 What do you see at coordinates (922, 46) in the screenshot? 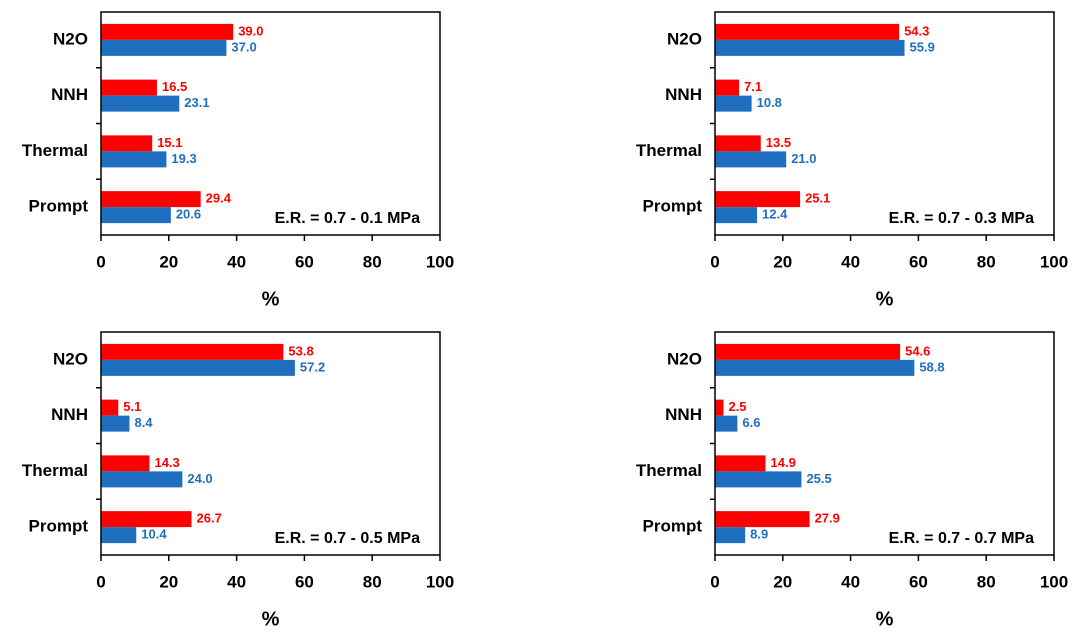
I see `value-label: 55.9` at bounding box center [922, 46].